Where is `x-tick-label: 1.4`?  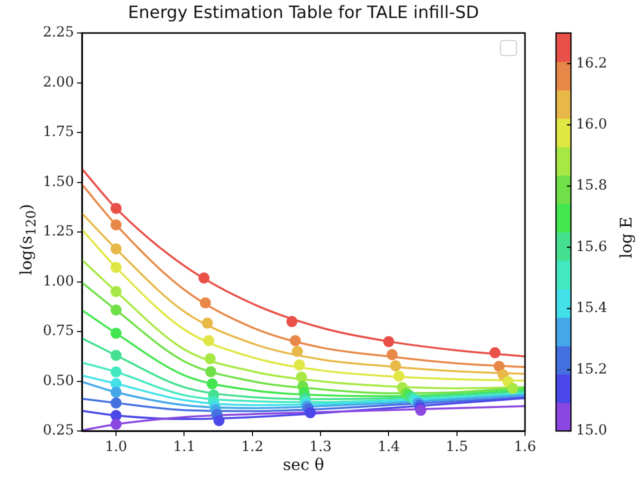
x-tick-label: 1.4 is located at coordinates (389, 447).